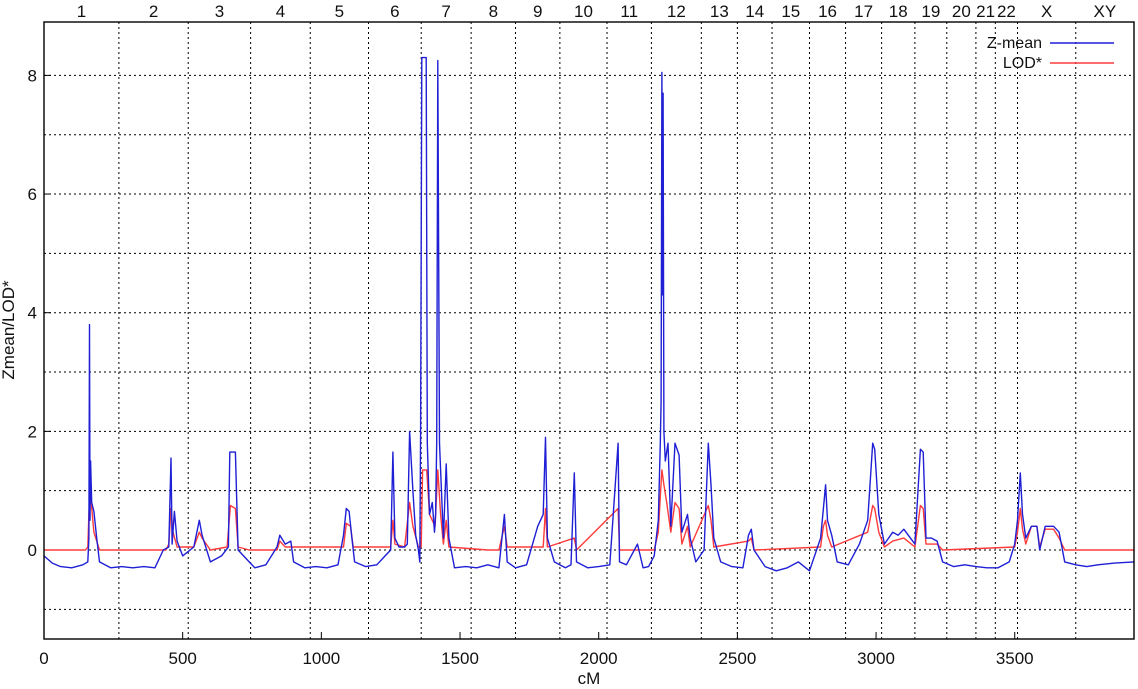  I want to click on y-tick-label: 2, so click(32, 431).